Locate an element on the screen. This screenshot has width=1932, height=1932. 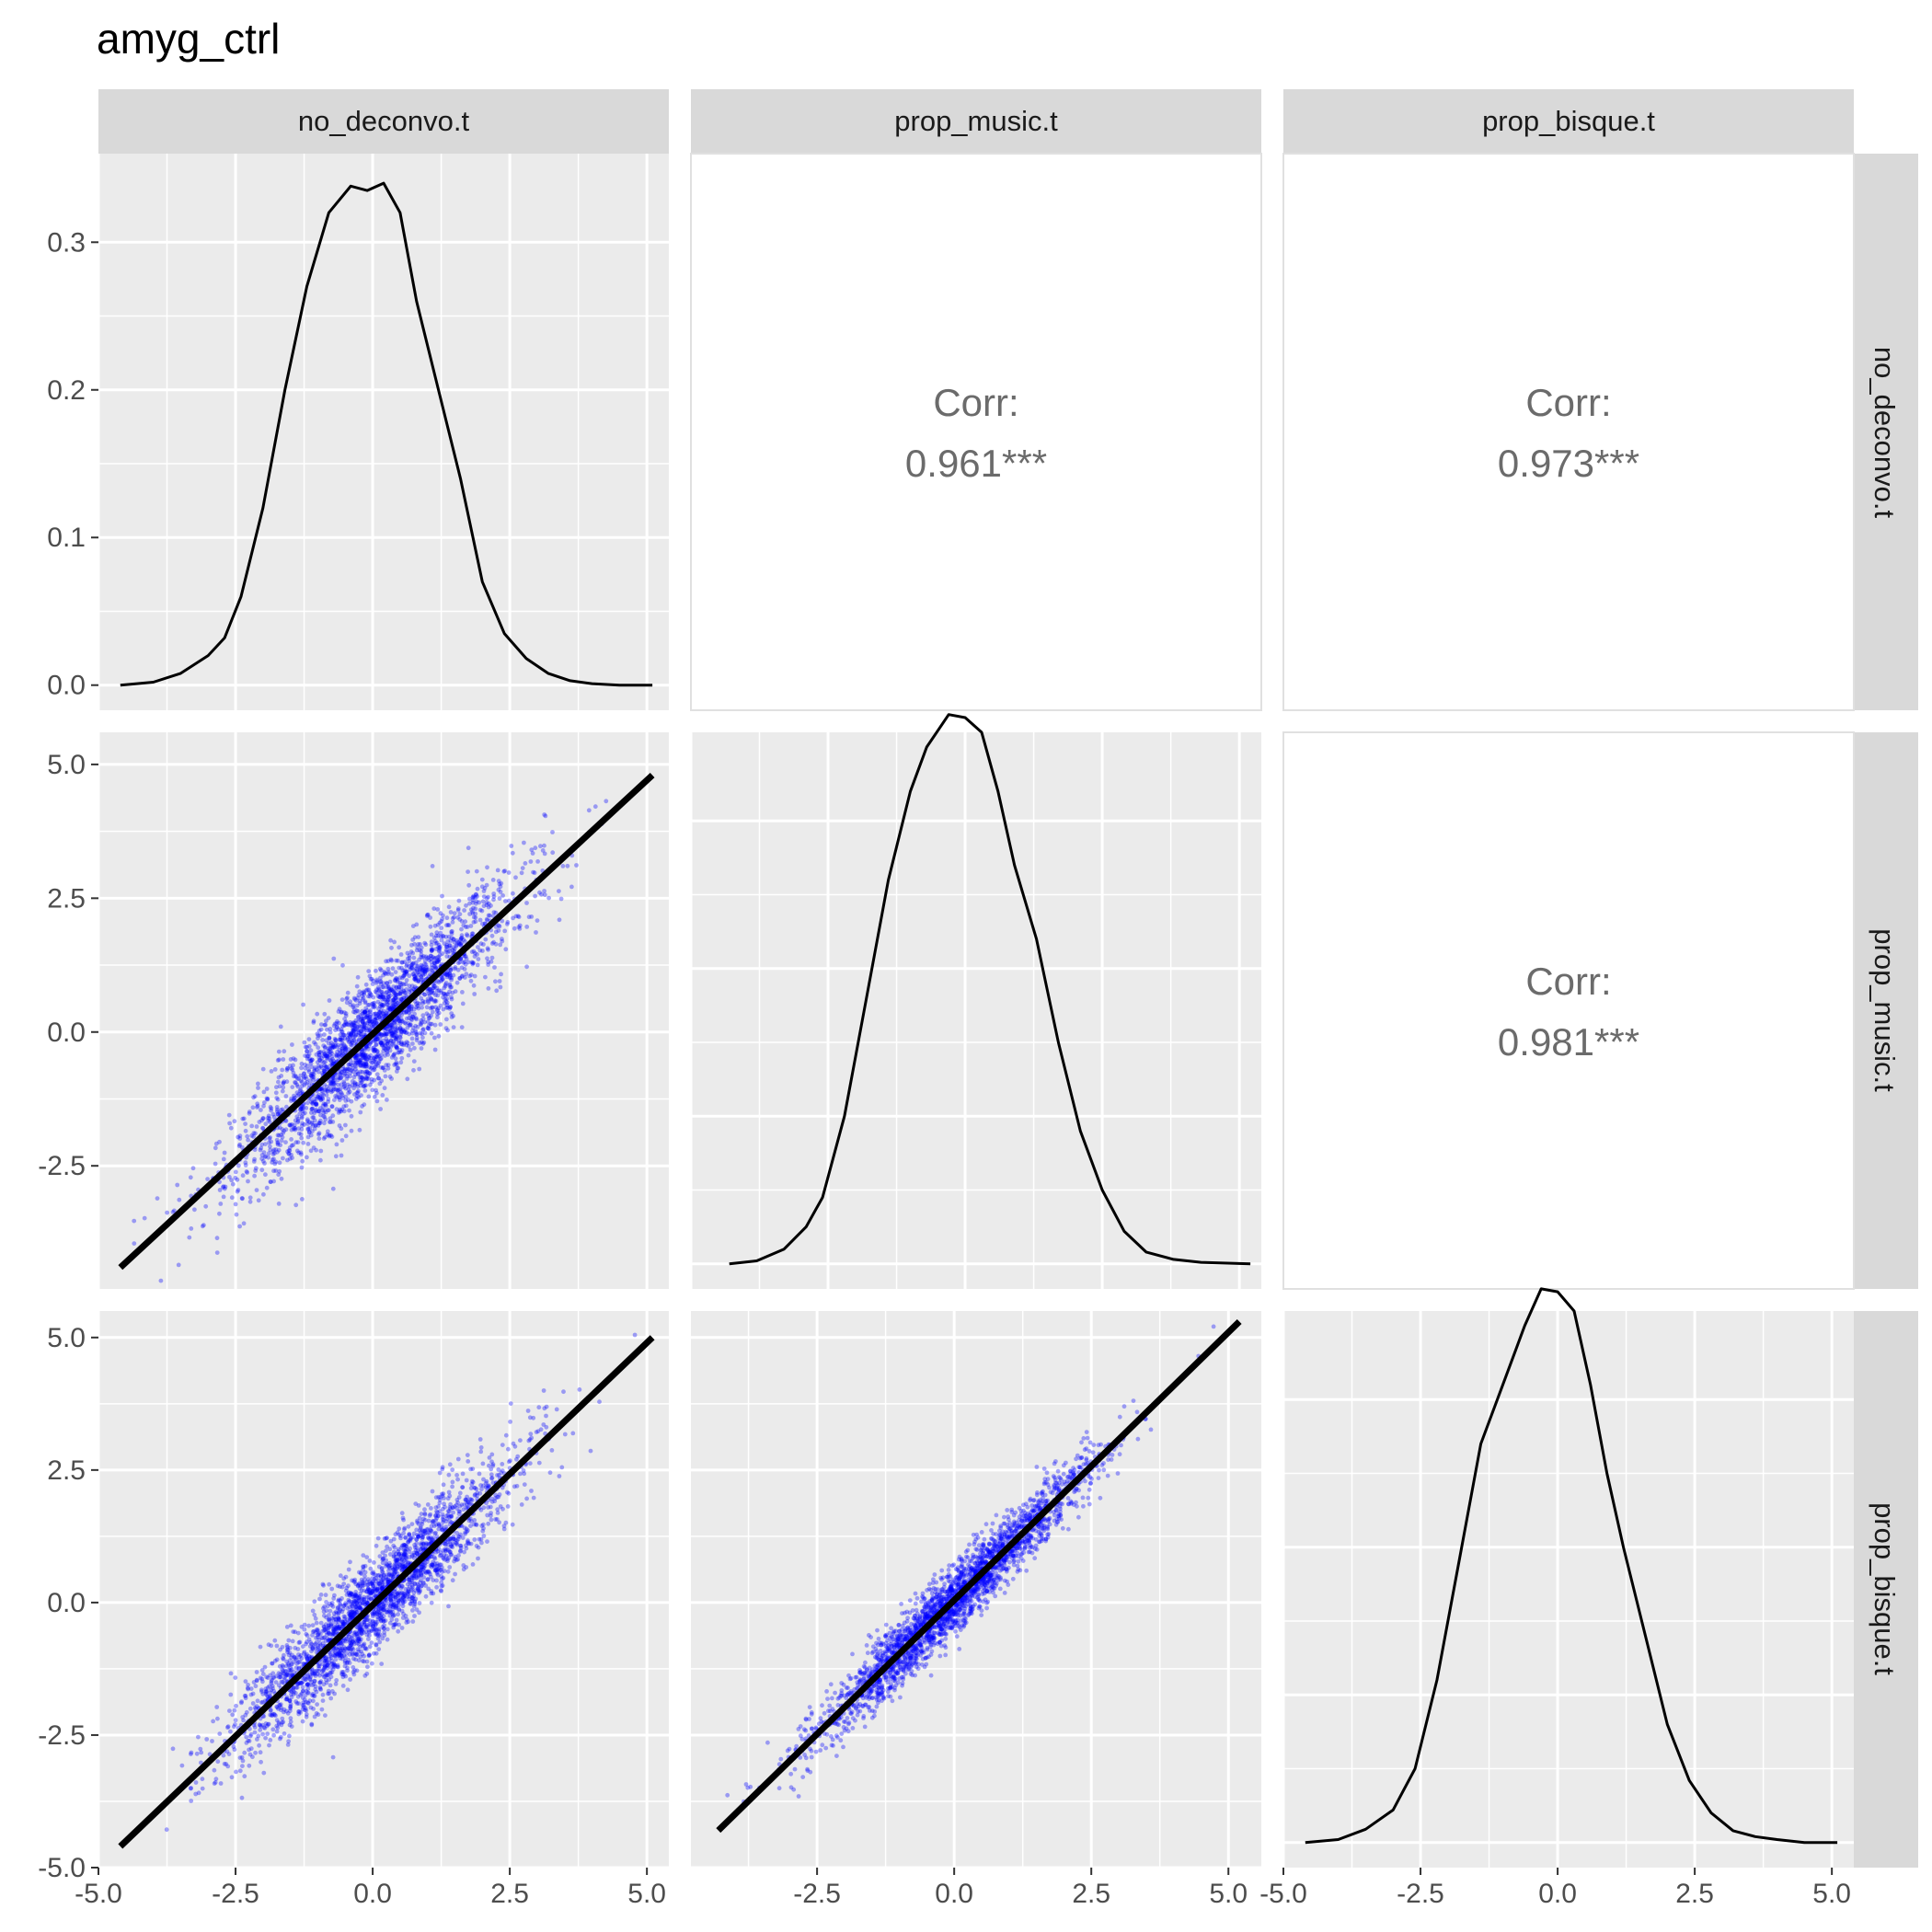
row-strip-prop-bisque: prop_bisque.t is located at coordinates (1886, 1589).